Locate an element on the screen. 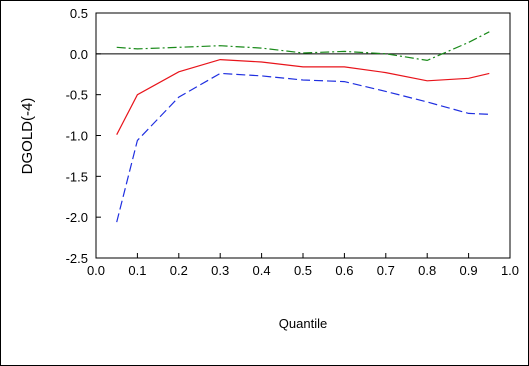 This screenshot has height=366, width=529. x-tick-label: 0.4 is located at coordinates (262, 270).